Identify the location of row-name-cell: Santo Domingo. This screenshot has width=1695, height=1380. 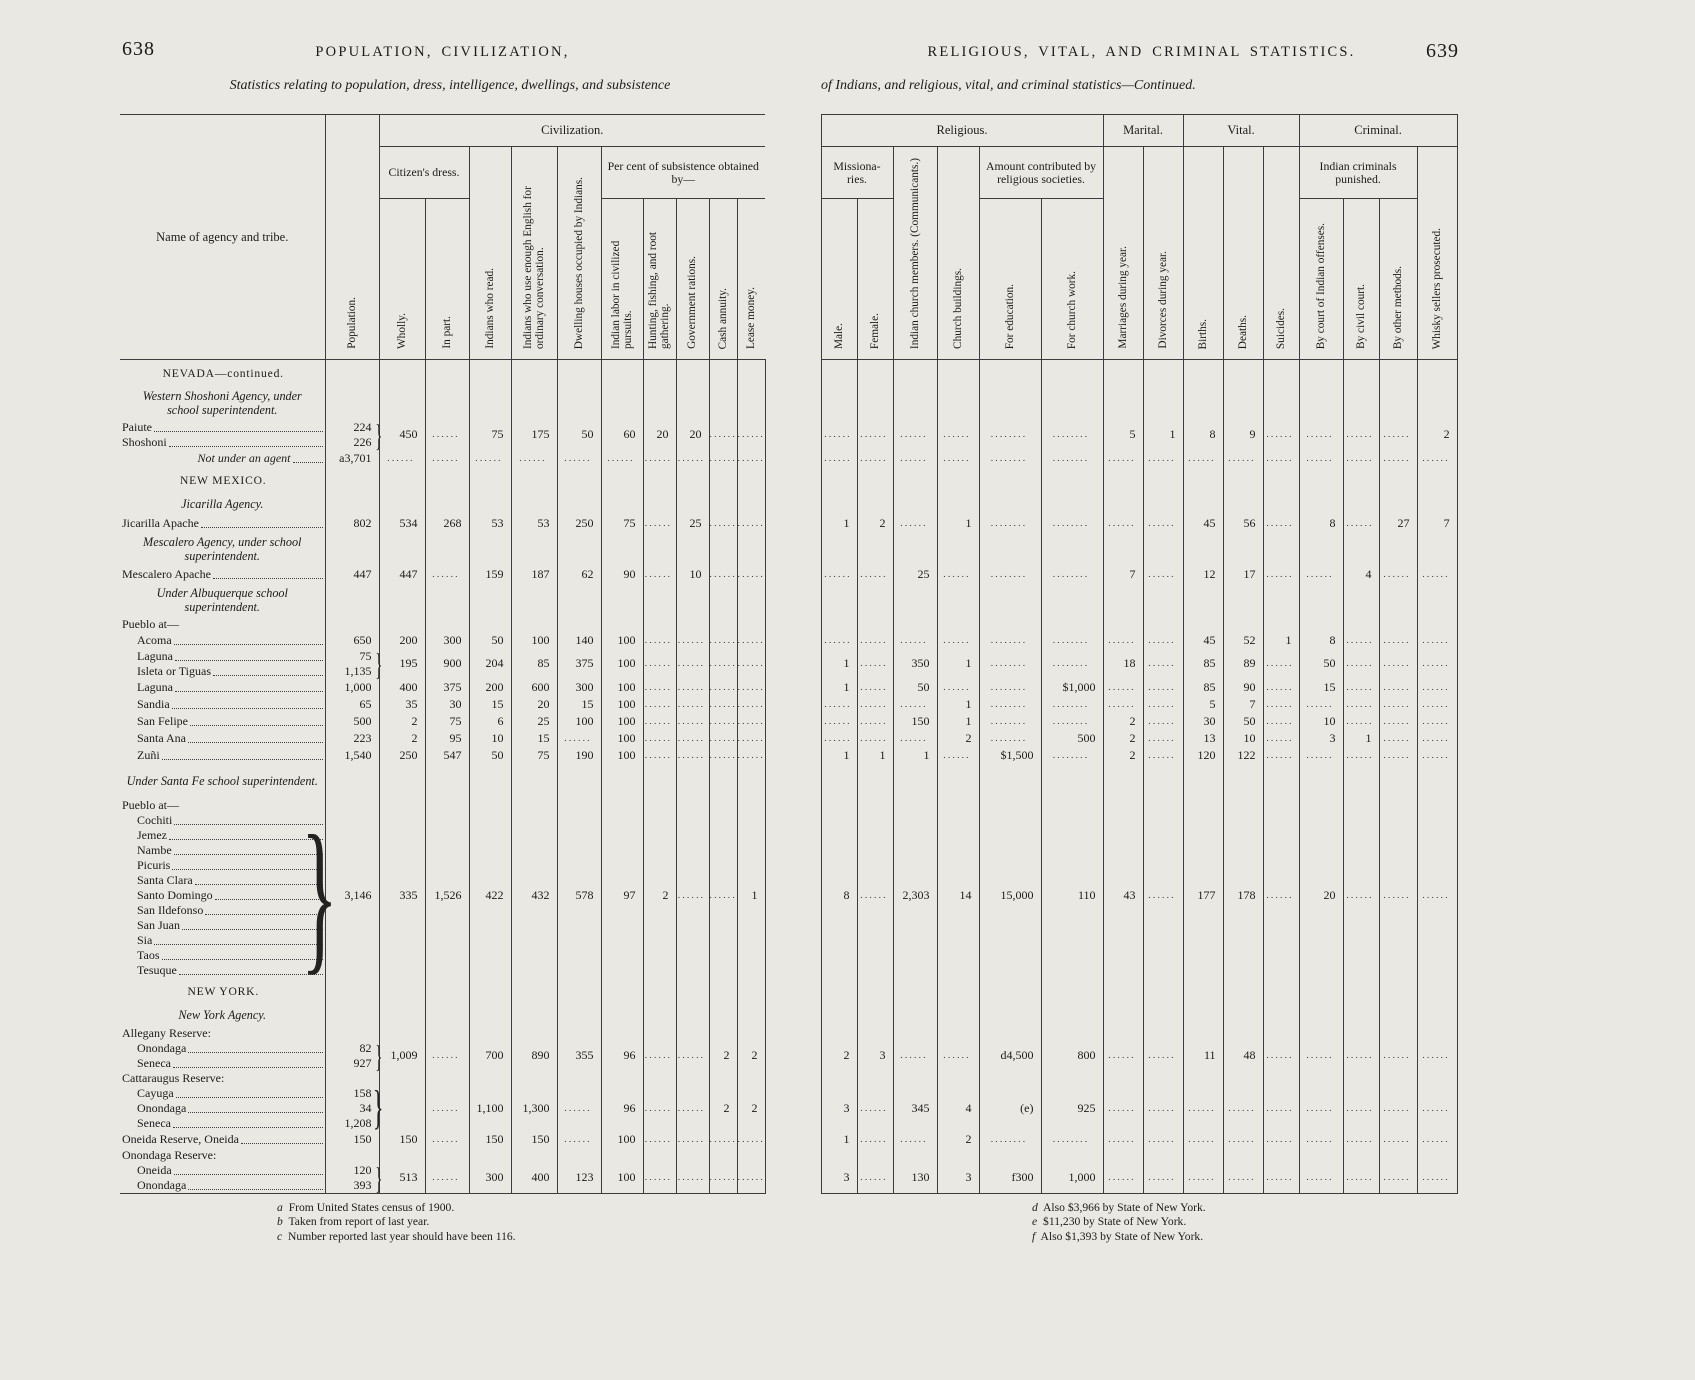
(222, 895).